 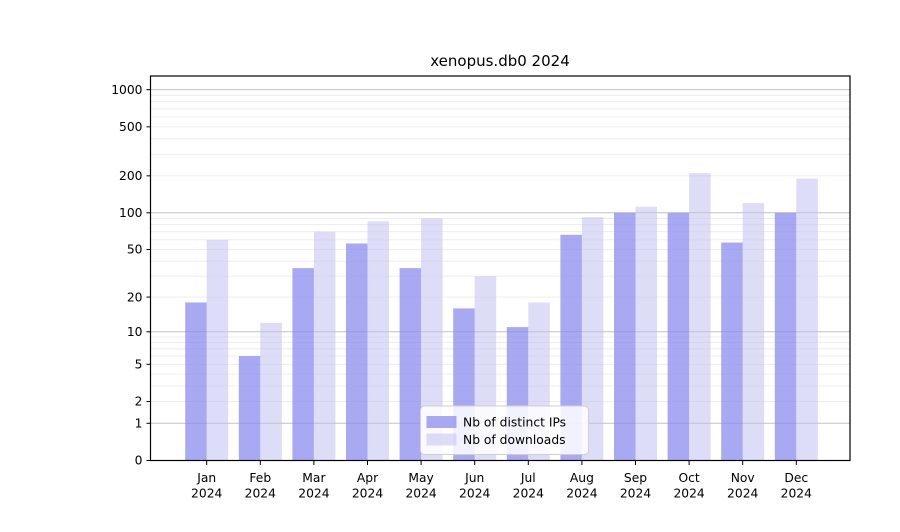 I want to click on x-tick-label-month: Mar, so click(x=314, y=478).